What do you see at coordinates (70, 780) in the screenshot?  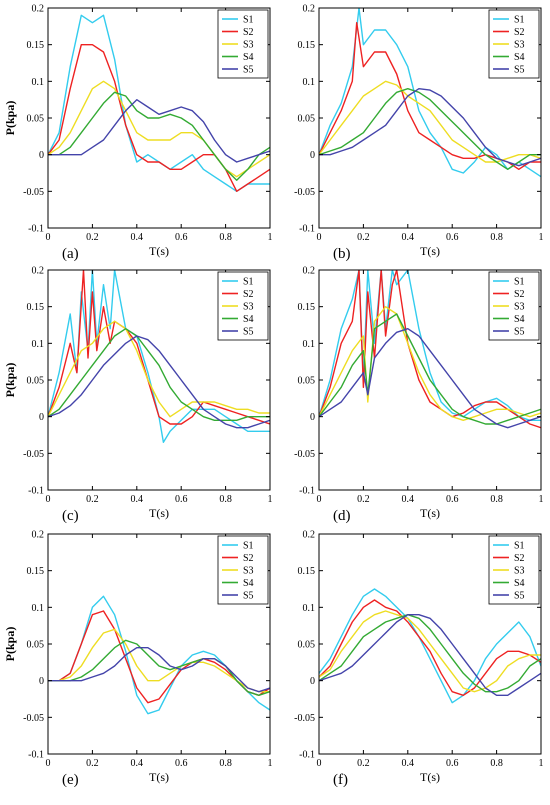 I see `panel-label: (e)` at bounding box center [70, 780].